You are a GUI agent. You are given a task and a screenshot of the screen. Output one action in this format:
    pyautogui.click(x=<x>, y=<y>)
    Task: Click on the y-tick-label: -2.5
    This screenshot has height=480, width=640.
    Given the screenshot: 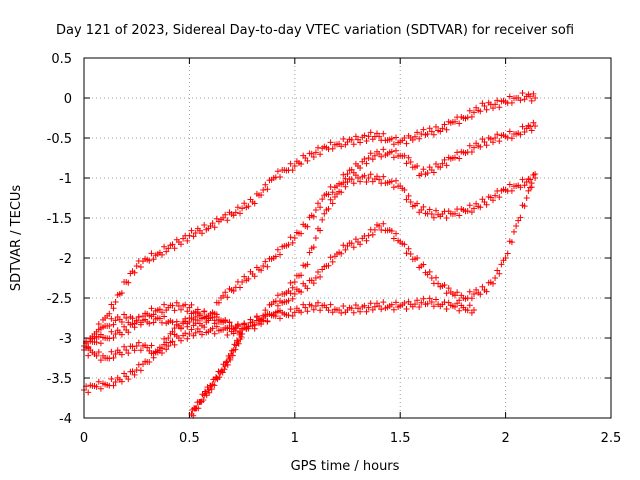 What is the action you would take?
    pyautogui.click(x=59, y=299)
    